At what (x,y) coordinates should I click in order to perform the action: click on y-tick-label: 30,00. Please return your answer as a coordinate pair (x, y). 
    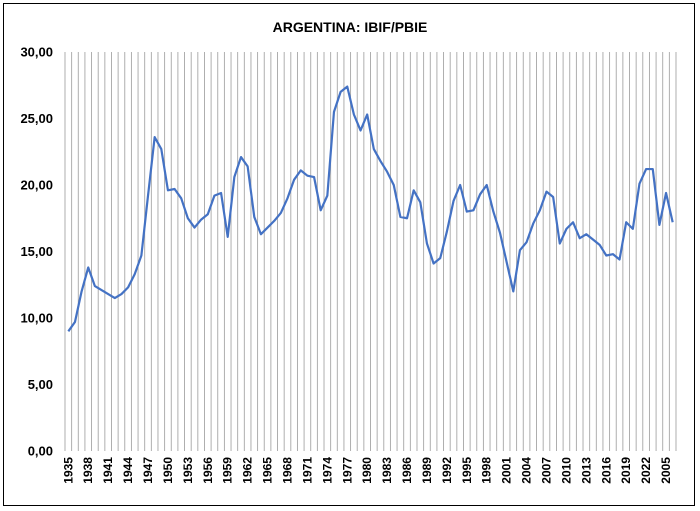
    Looking at the image, I should click on (36, 52).